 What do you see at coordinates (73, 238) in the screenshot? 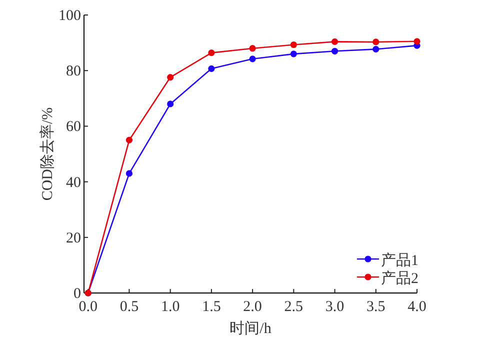
I see `y-tick-label: 20` at bounding box center [73, 238].